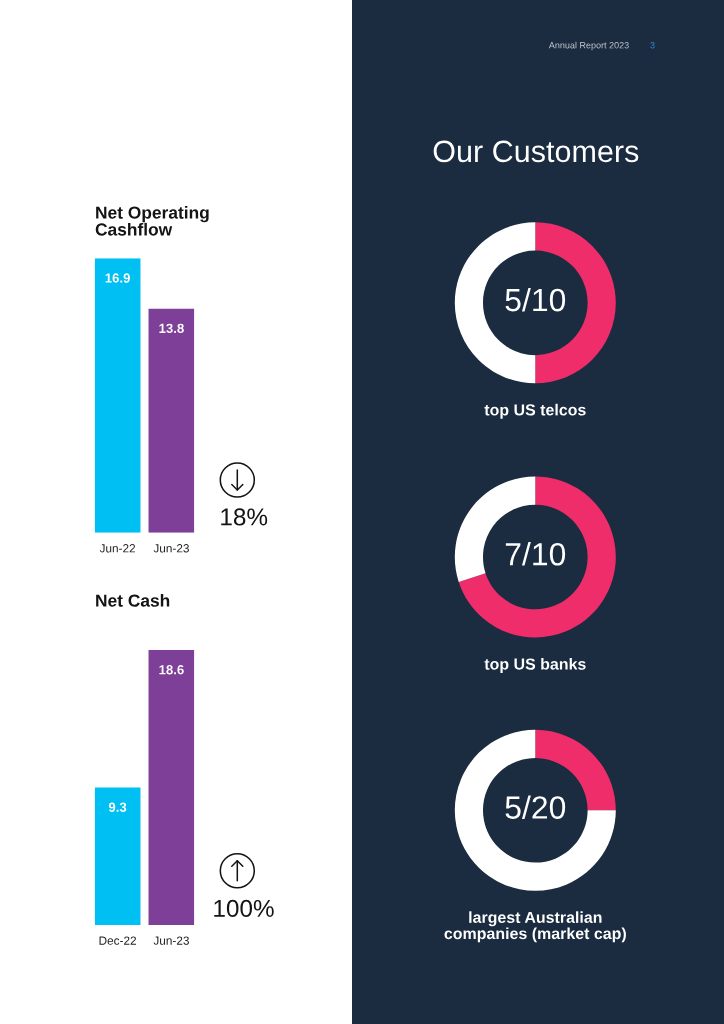 The image size is (724, 1024). What do you see at coordinates (535, 299) in the screenshot?
I see `text: 5/10` at bounding box center [535, 299].